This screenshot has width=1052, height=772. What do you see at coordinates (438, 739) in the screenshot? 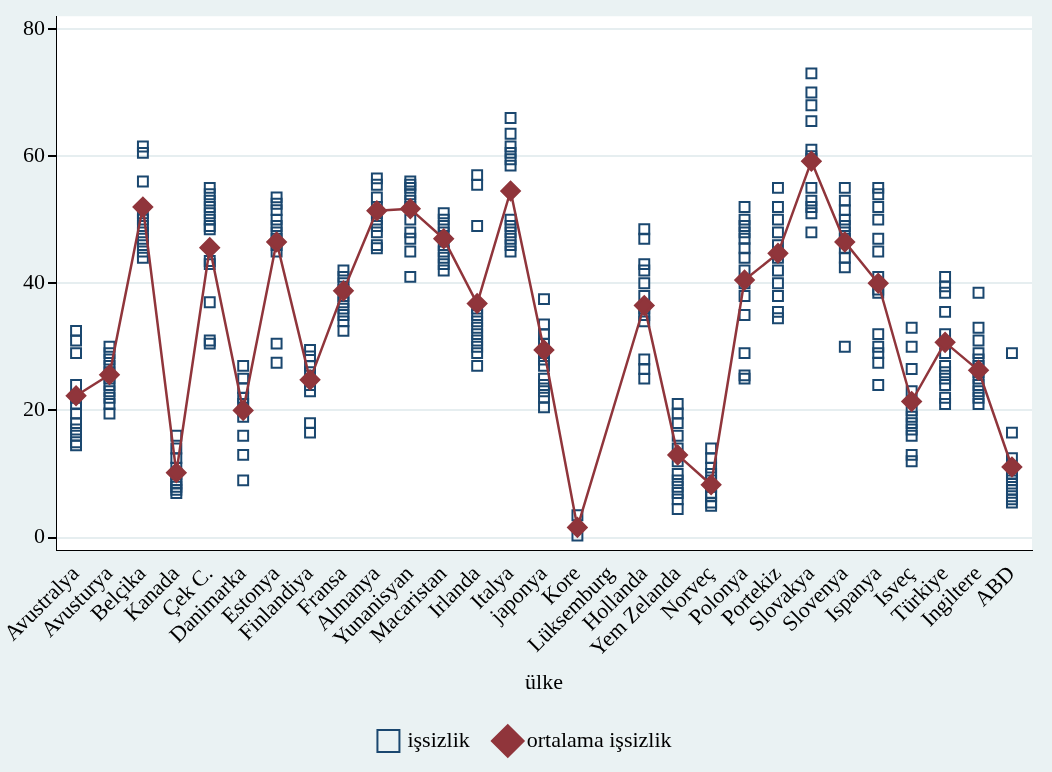
I see `legend-label: işsizlik` at bounding box center [438, 739].